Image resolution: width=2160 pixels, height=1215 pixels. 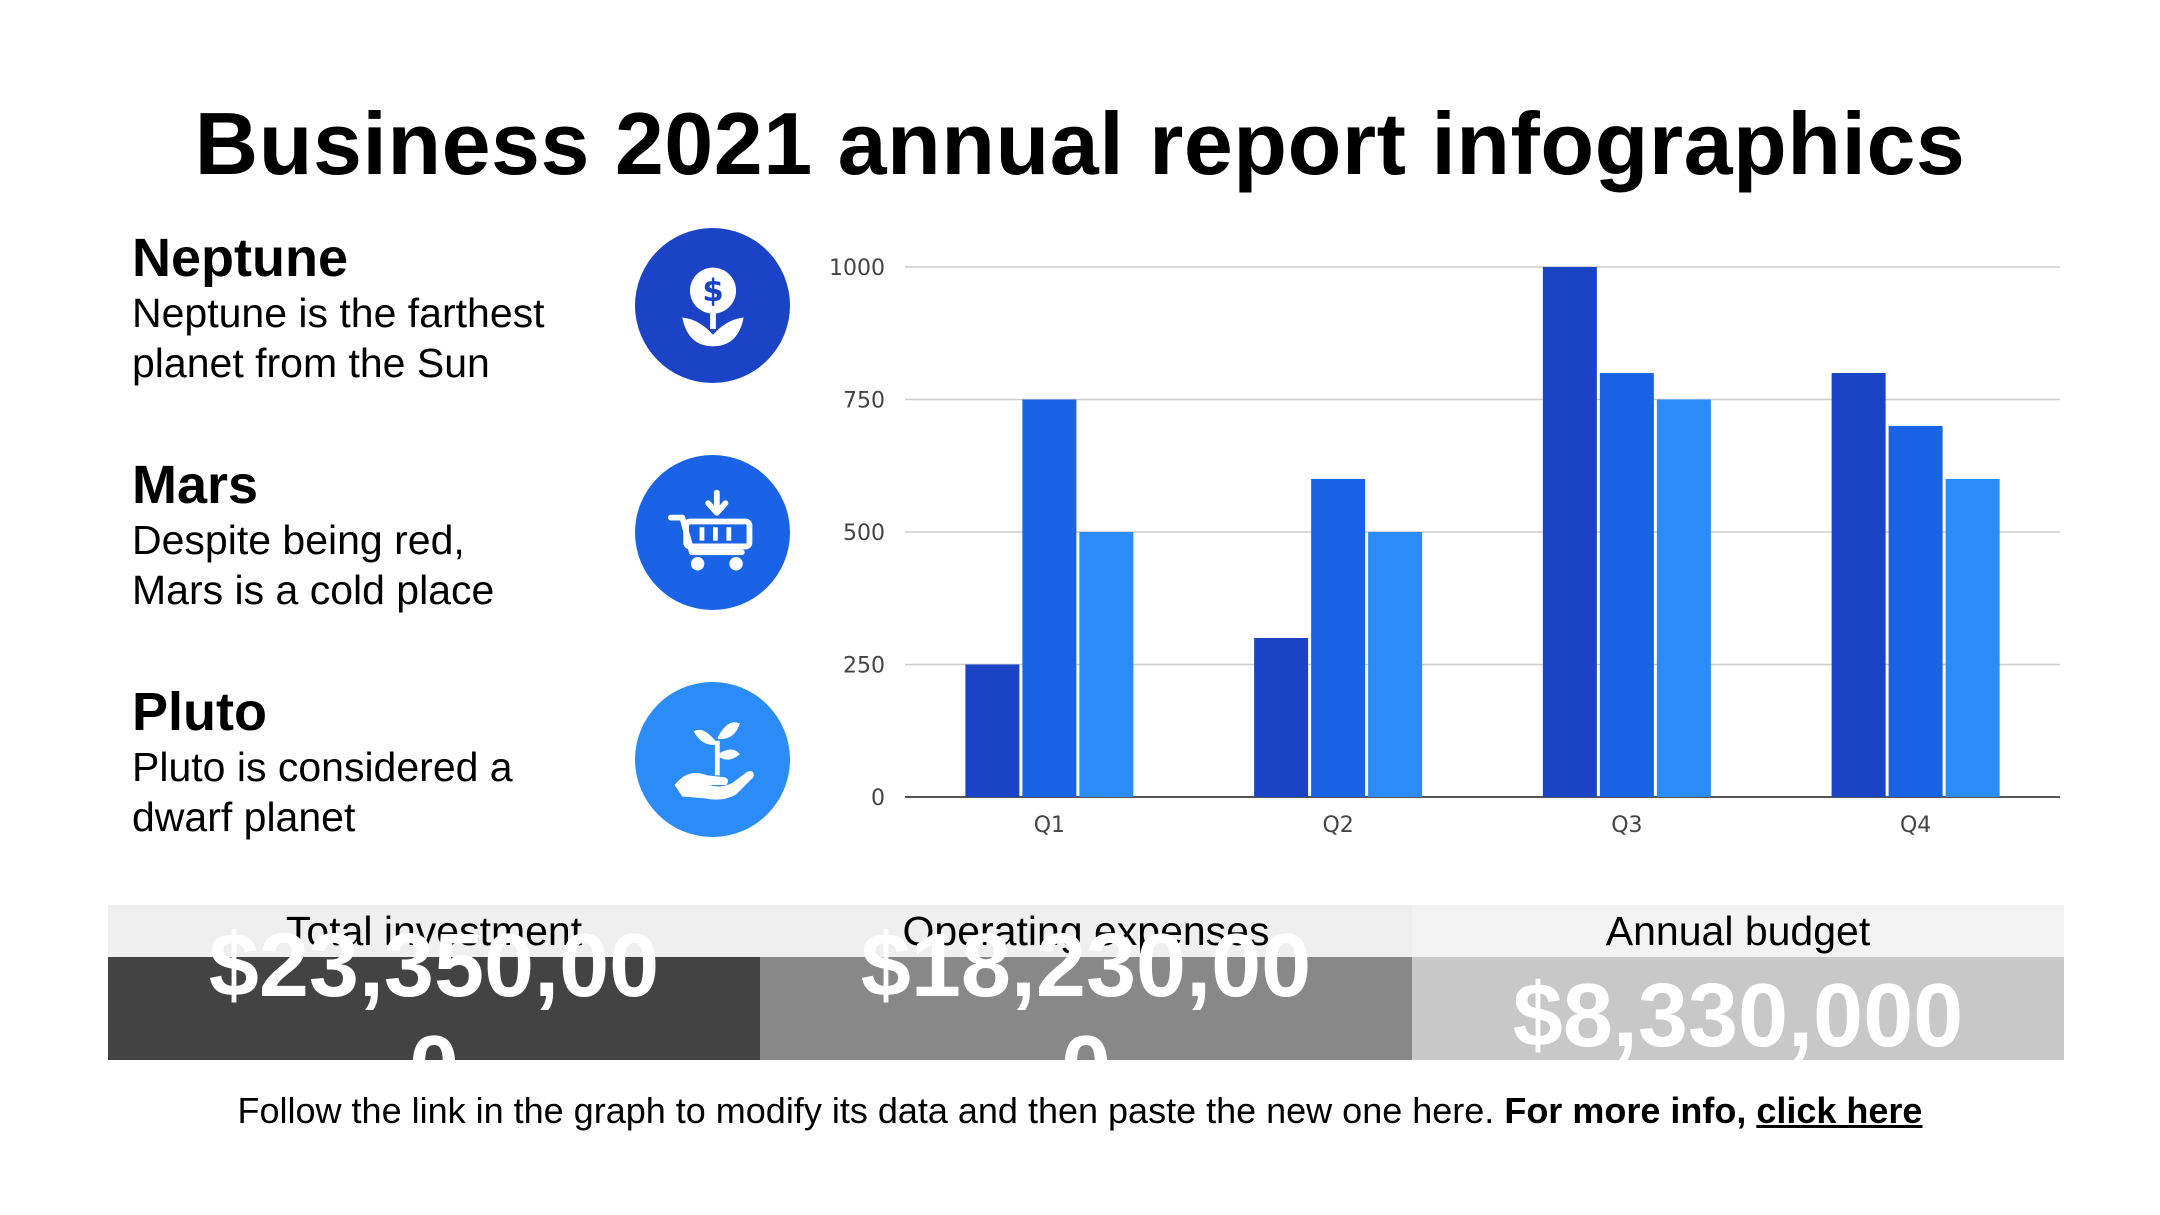 What do you see at coordinates (322, 767) in the screenshot?
I see `item-description-line: Pluto is considered a` at bounding box center [322, 767].